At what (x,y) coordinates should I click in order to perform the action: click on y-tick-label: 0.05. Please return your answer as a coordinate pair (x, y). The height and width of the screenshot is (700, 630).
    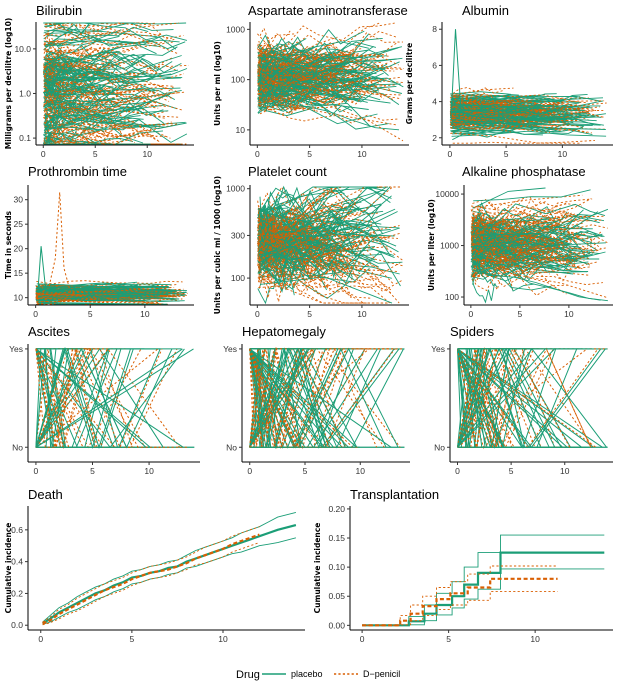
    Looking at the image, I should click on (336, 596).